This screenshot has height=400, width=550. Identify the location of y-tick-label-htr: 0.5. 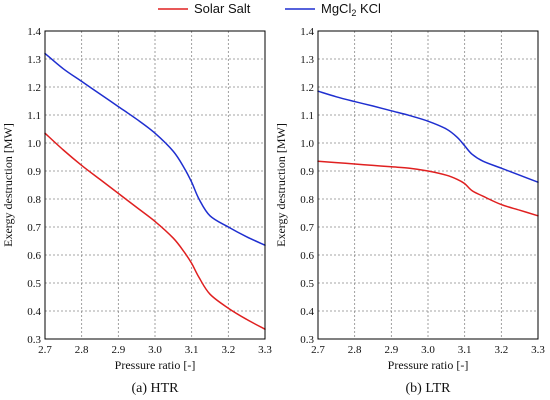
(34, 284).